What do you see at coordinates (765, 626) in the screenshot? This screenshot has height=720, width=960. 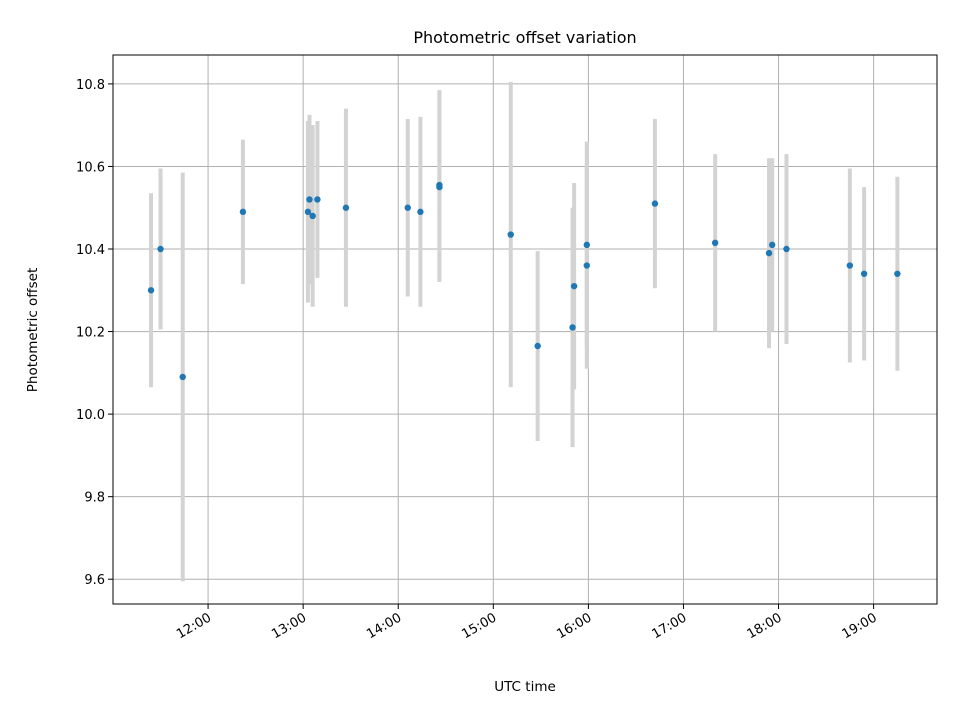 I see `x-tick-label: 18:00` at bounding box center [765, 626].